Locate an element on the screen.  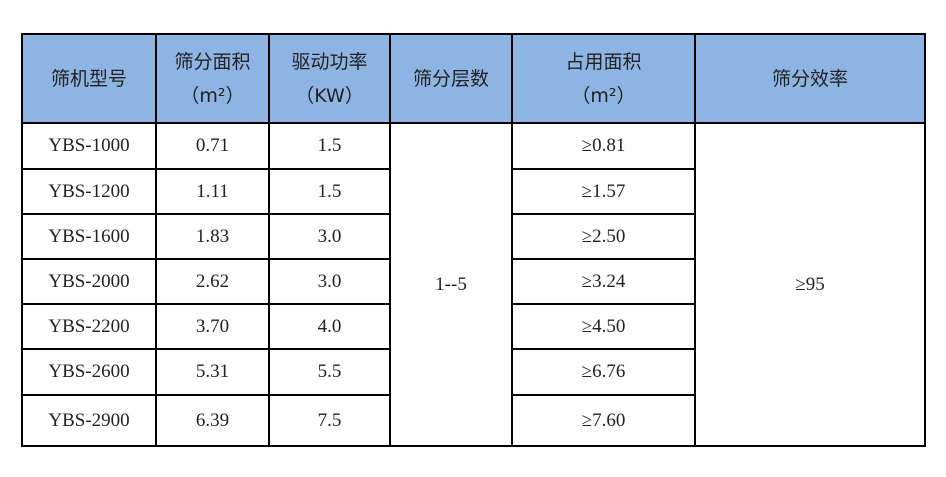
cell-footprint: ≥6.76 is located at coordinates (603, 372).